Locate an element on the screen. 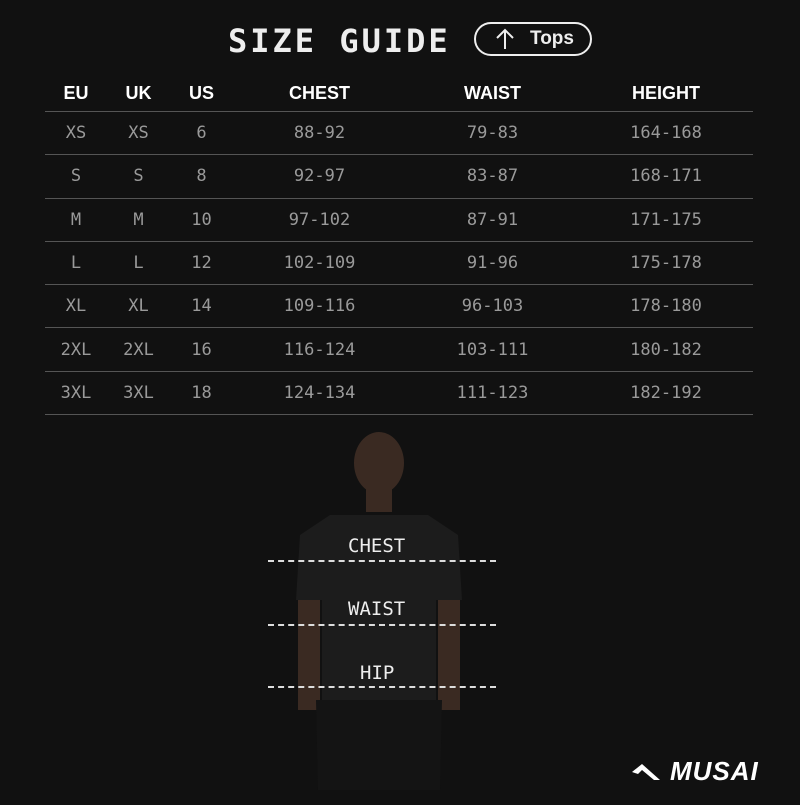 This screenshot has height=805, width=800. table-cell: 87-91 is located at coordinates (492, 220).